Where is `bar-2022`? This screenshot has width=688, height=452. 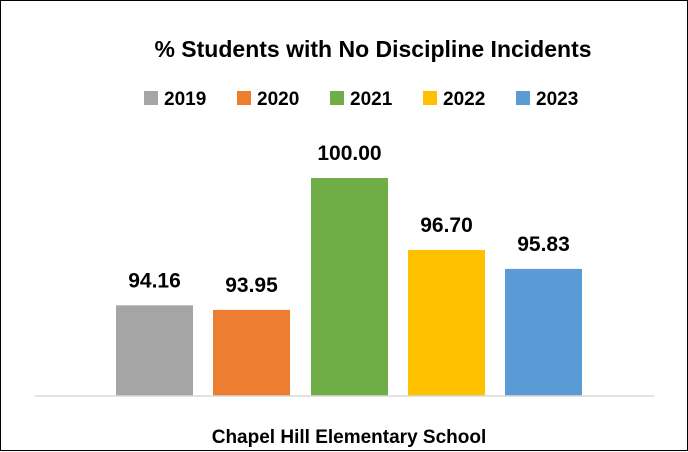 bar-2022 is located at coordinates (446, 322).